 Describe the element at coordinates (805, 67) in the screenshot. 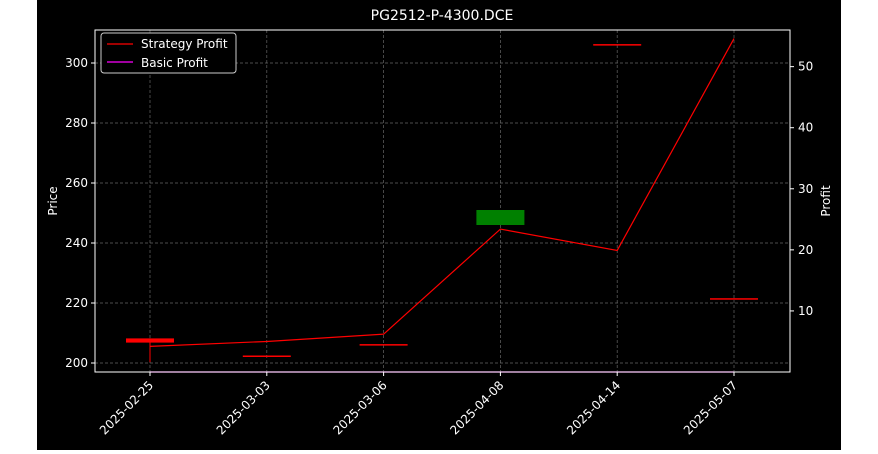

I see `y-tick-label-right: 50` at that location.